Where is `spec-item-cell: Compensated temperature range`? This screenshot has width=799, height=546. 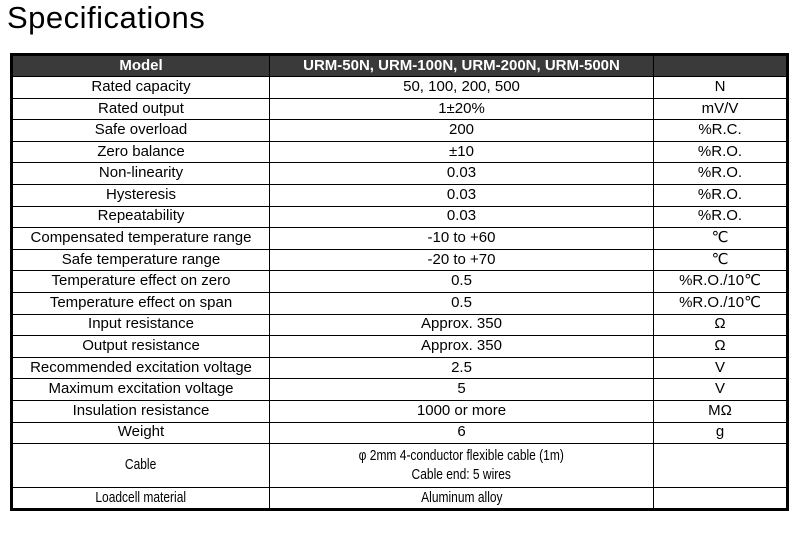
spec-item-cell: Compensated temperature range is located at coordinates (140, 238).